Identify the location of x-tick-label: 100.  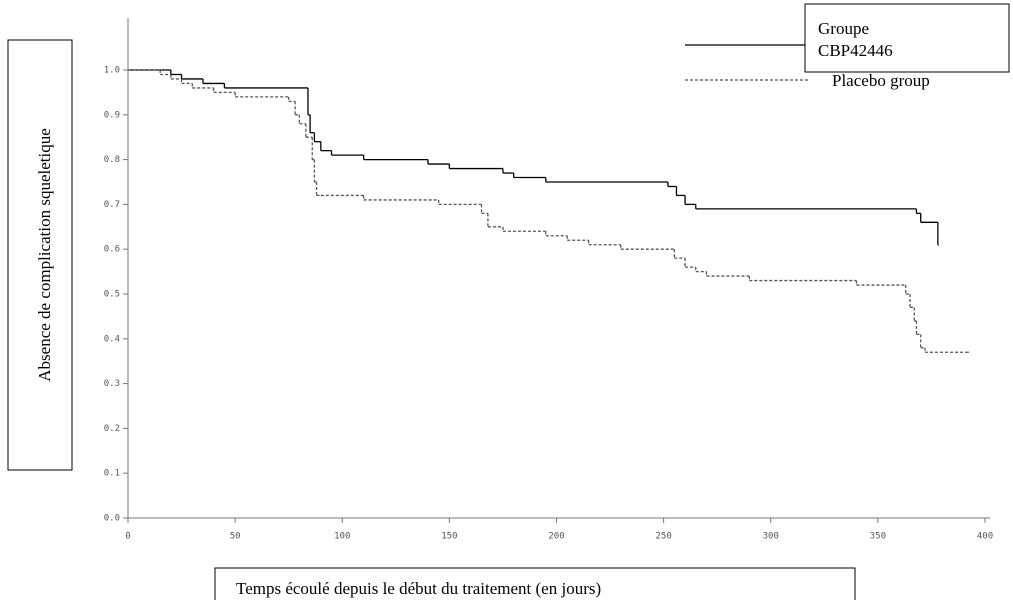
(342, 537).